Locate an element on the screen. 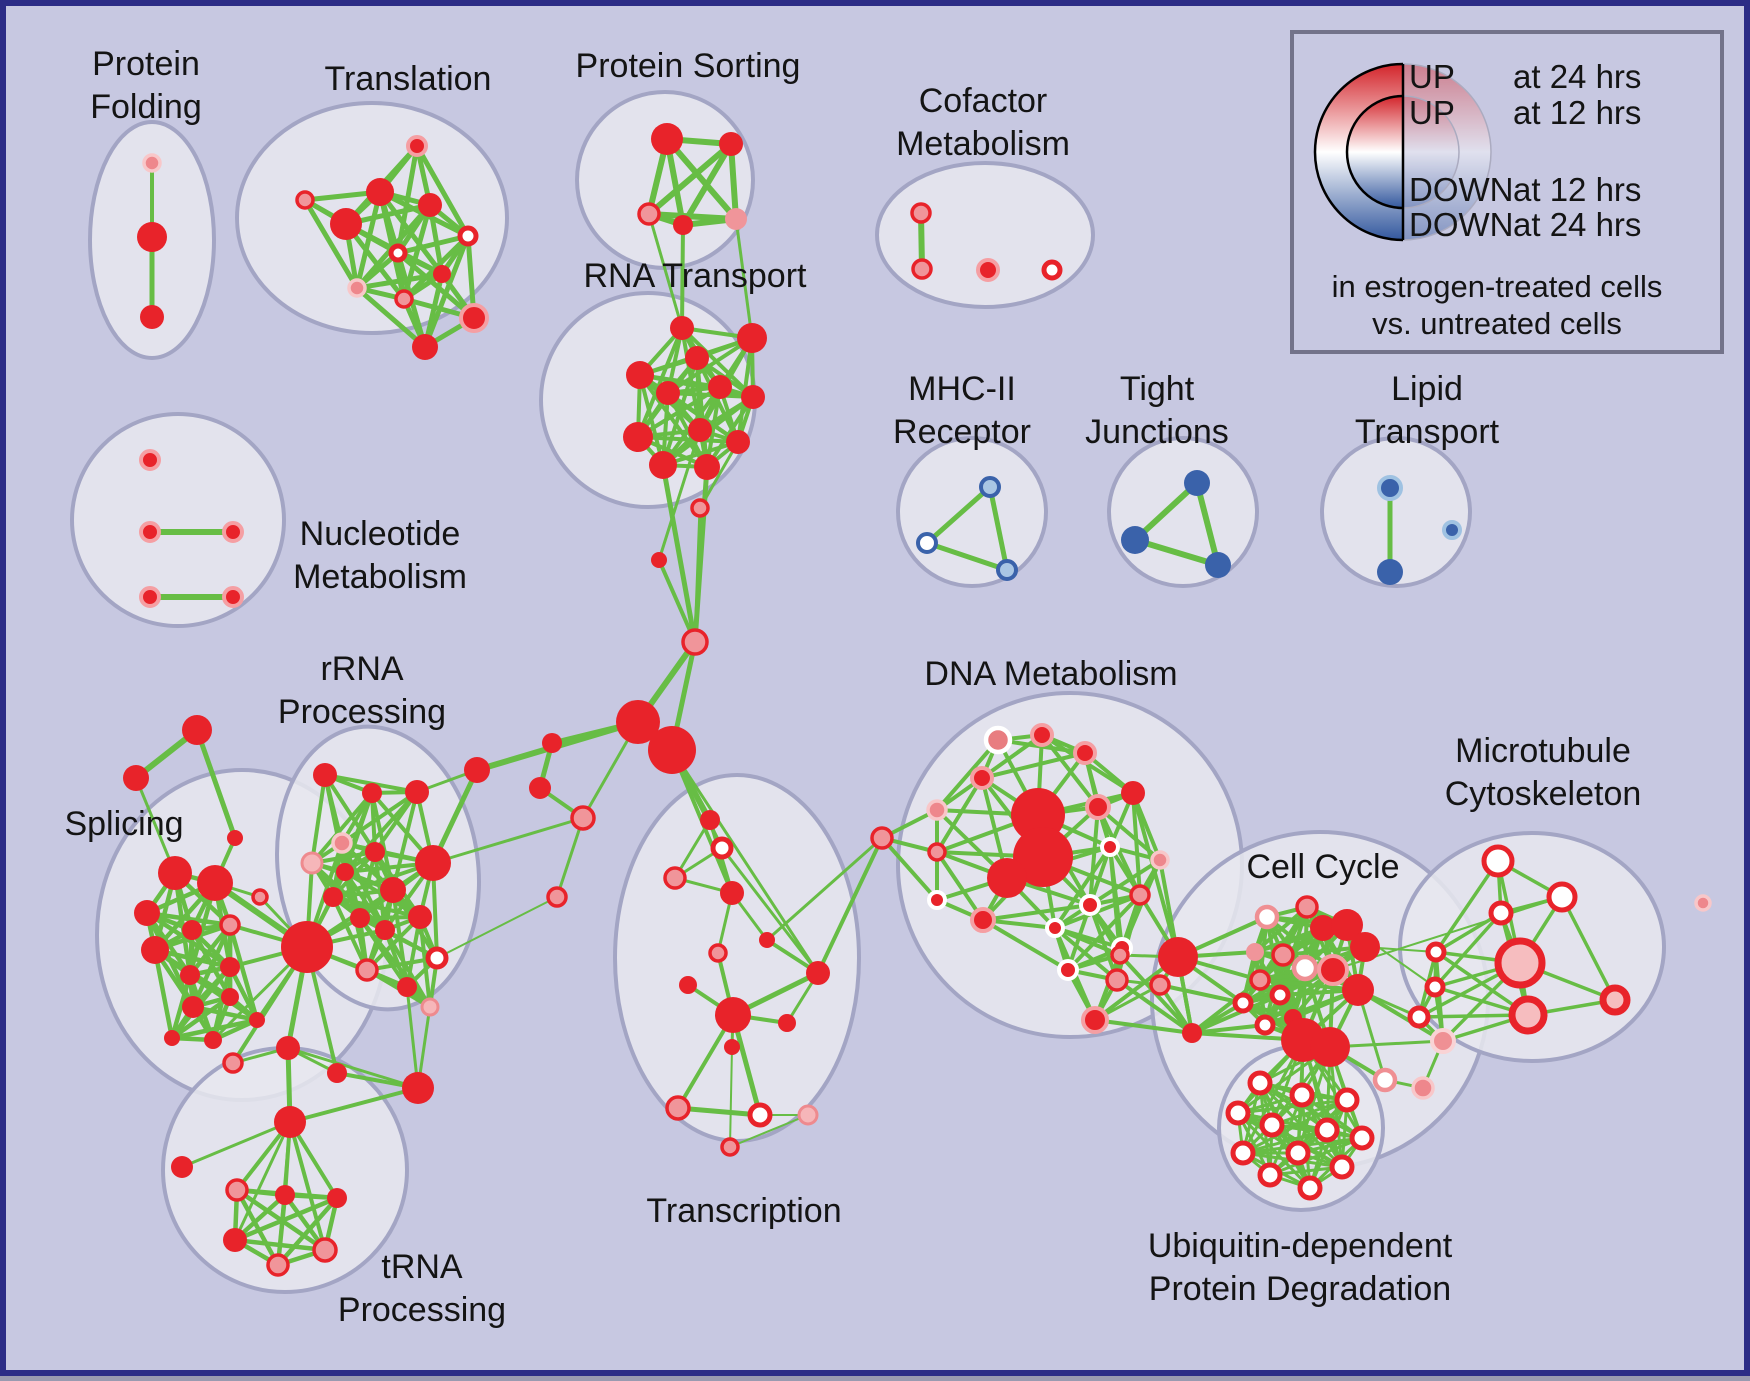 The height and width of the screenshot is (1381, 1750). cluster-label-rrna-processing: Processing is located at coordinates (362, 712).